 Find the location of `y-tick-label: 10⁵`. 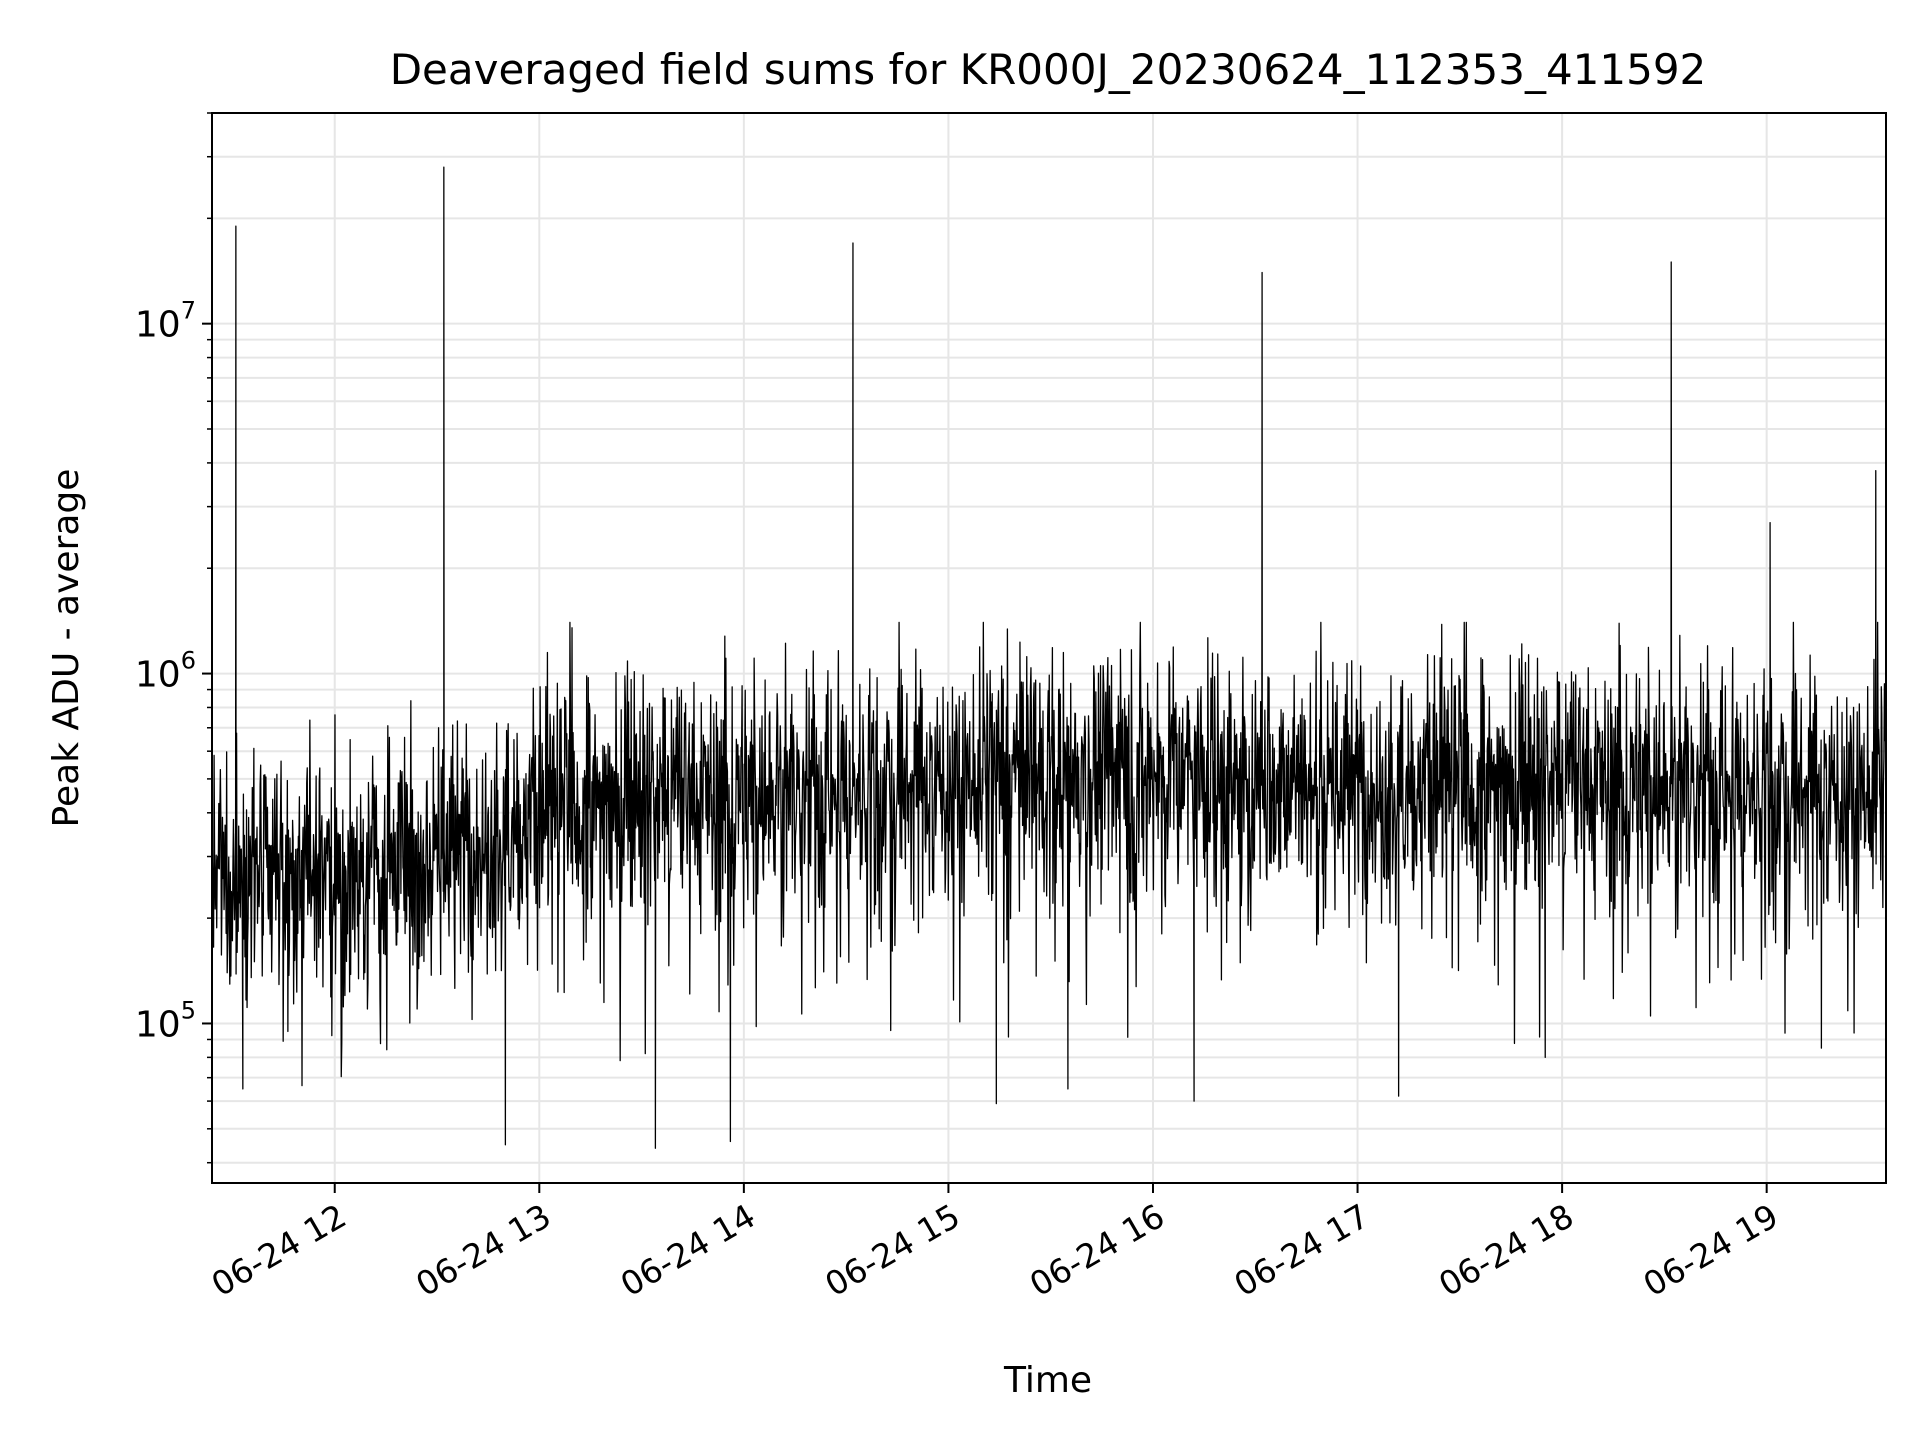

y-tick-label: 10⁵ is located at coordinates (165, 1020).